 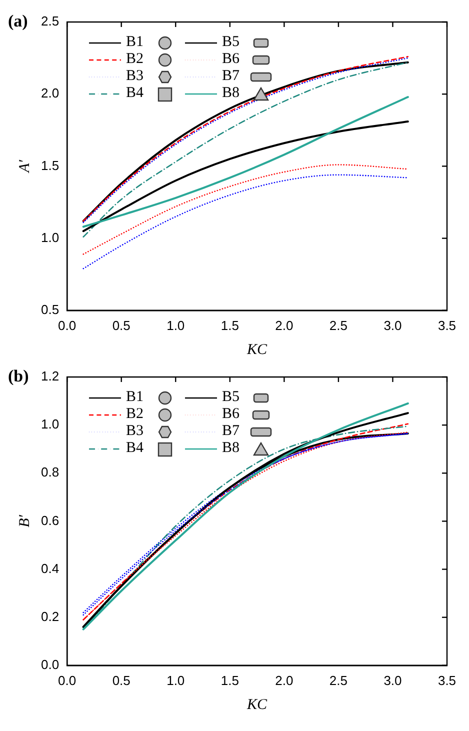 What do you see at coordinates (50, 616) in the screenshot?
I see `y-tick-label: 0.2` at bounding box center [50, 616].